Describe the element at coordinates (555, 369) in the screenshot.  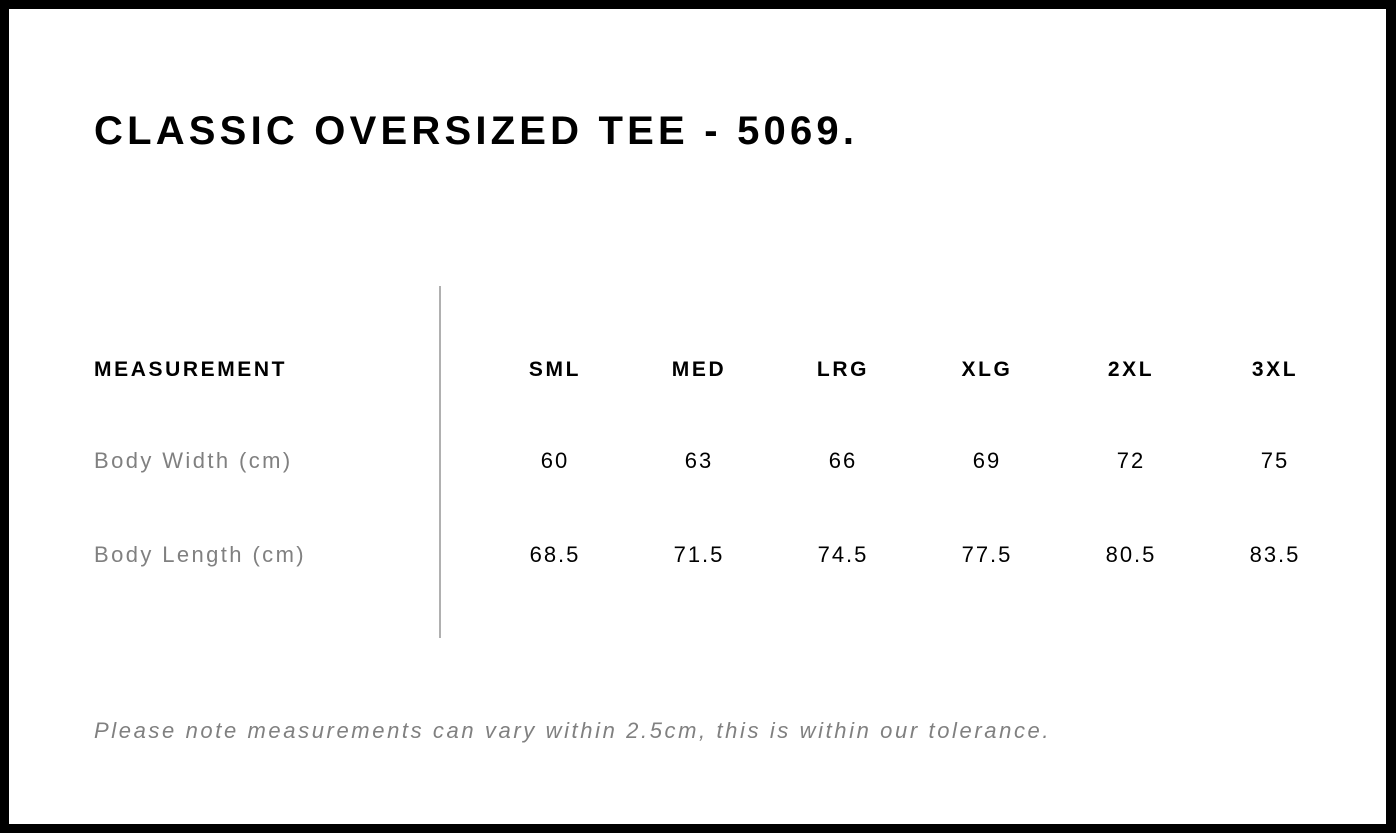
I see `size-header-sml: SML` at that location.